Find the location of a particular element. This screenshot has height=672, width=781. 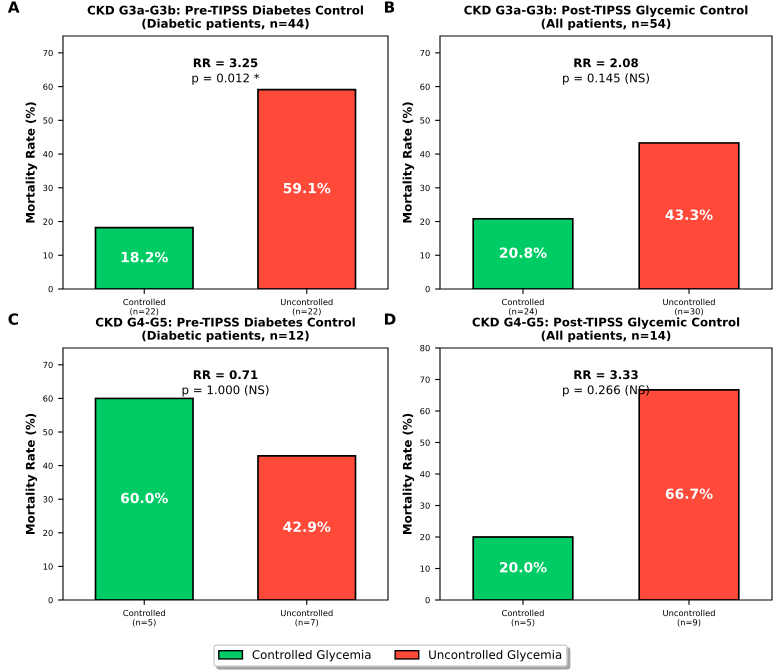

x-tick-label: Uncontrolled (n=9) is located at coordinates (689, 618).